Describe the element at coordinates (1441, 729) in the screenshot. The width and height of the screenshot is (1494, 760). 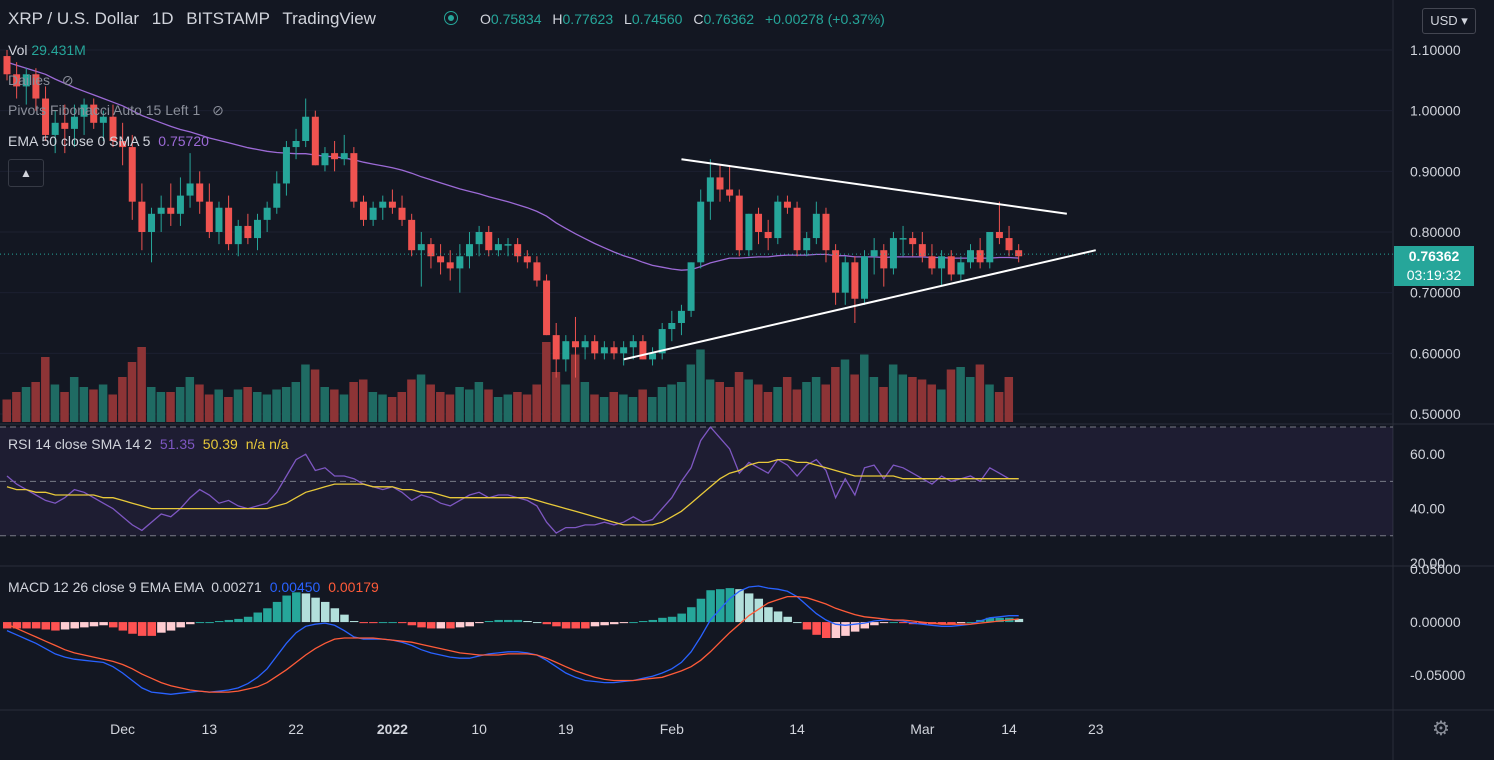
I see `gear-icon: ⚙` at that location.